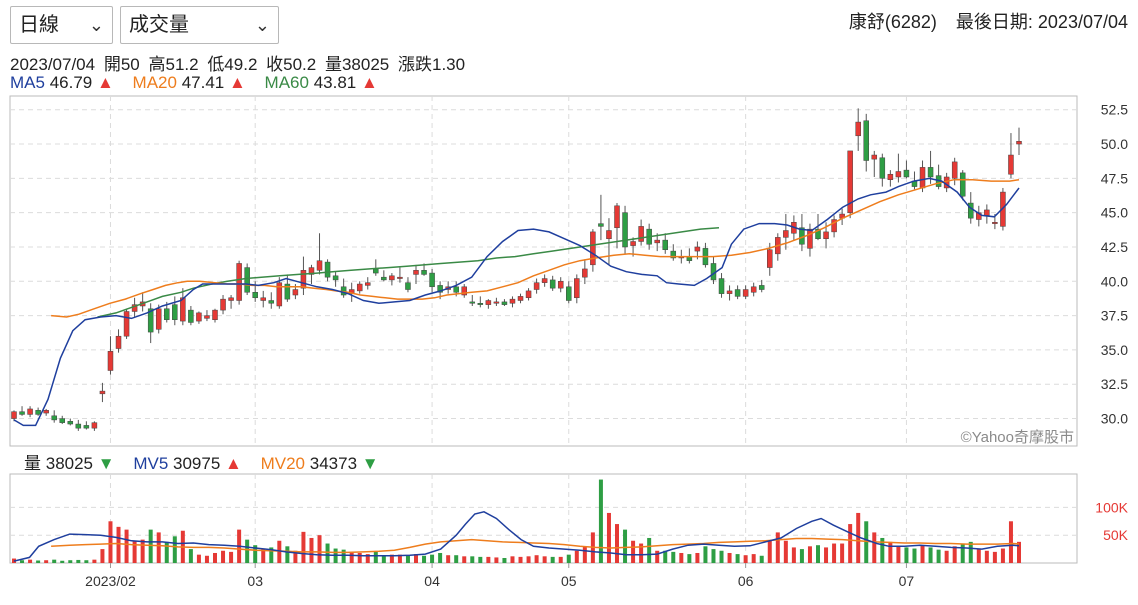  What do you see at coordinates (1114, 316) in the screenshot?
I see `price-tick-label: 37.5` at bounding box center [1114, 316].